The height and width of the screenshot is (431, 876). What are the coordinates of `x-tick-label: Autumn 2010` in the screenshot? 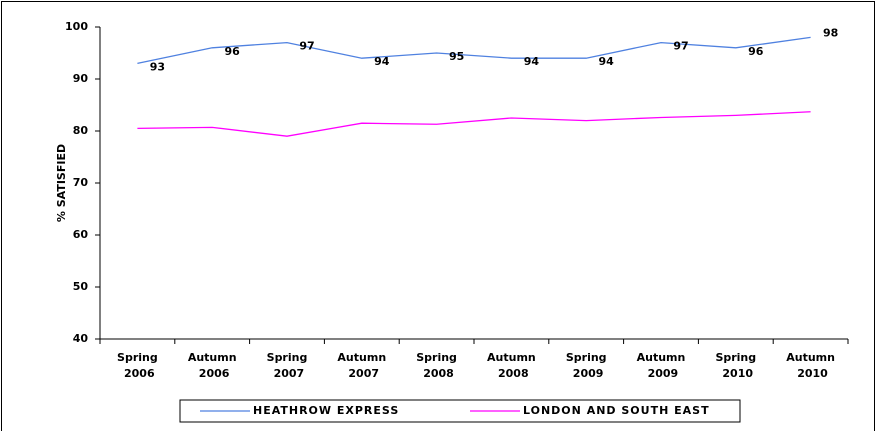 It's located at (810, 365).